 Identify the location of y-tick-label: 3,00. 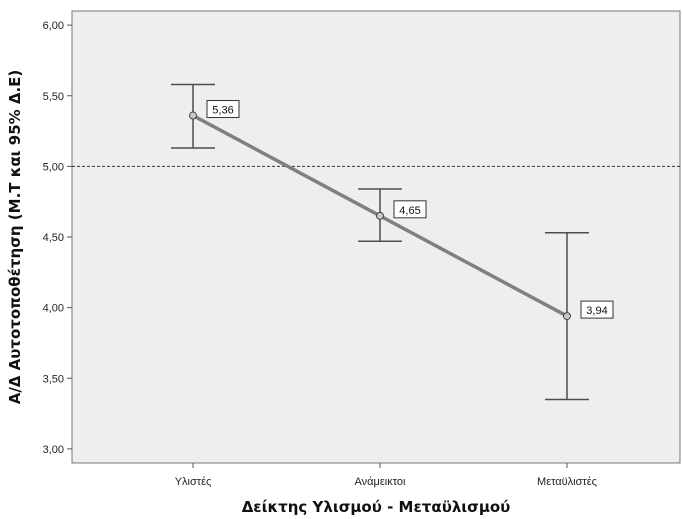
(53, 450).